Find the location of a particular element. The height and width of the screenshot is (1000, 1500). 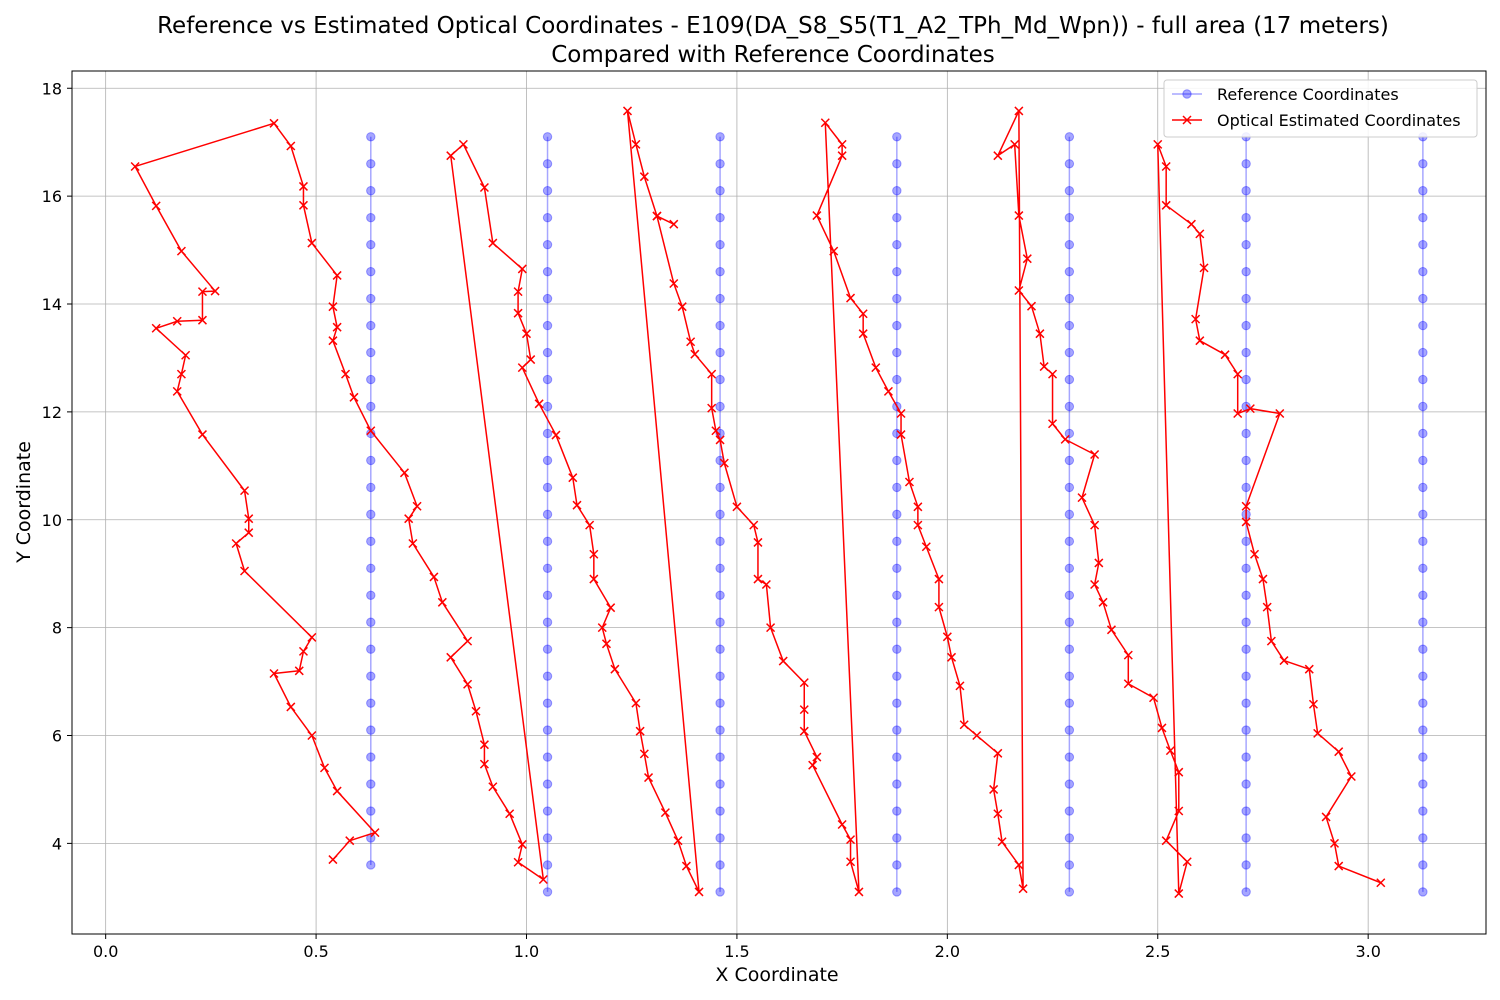

y-tick-label: 16 is located at coordinates (52, 196).